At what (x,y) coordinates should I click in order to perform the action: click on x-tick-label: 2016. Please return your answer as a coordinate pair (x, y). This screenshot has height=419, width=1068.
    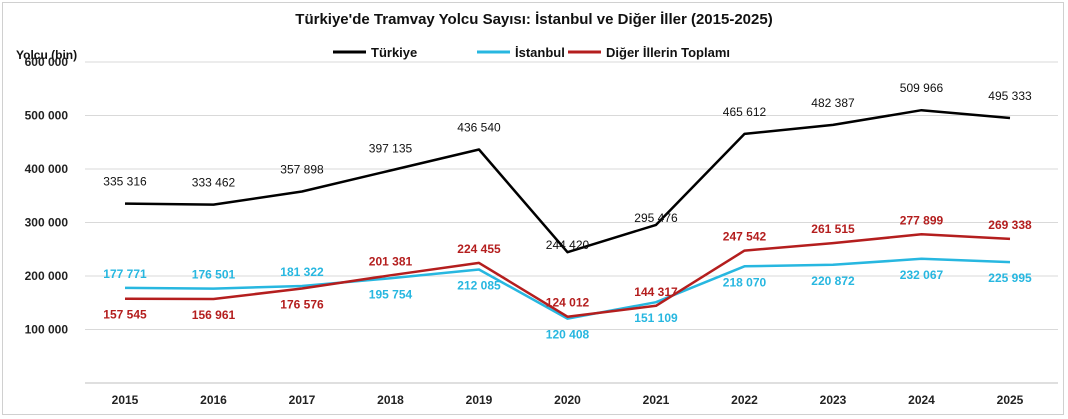
    Looking at the image, I should click on (213, 400).